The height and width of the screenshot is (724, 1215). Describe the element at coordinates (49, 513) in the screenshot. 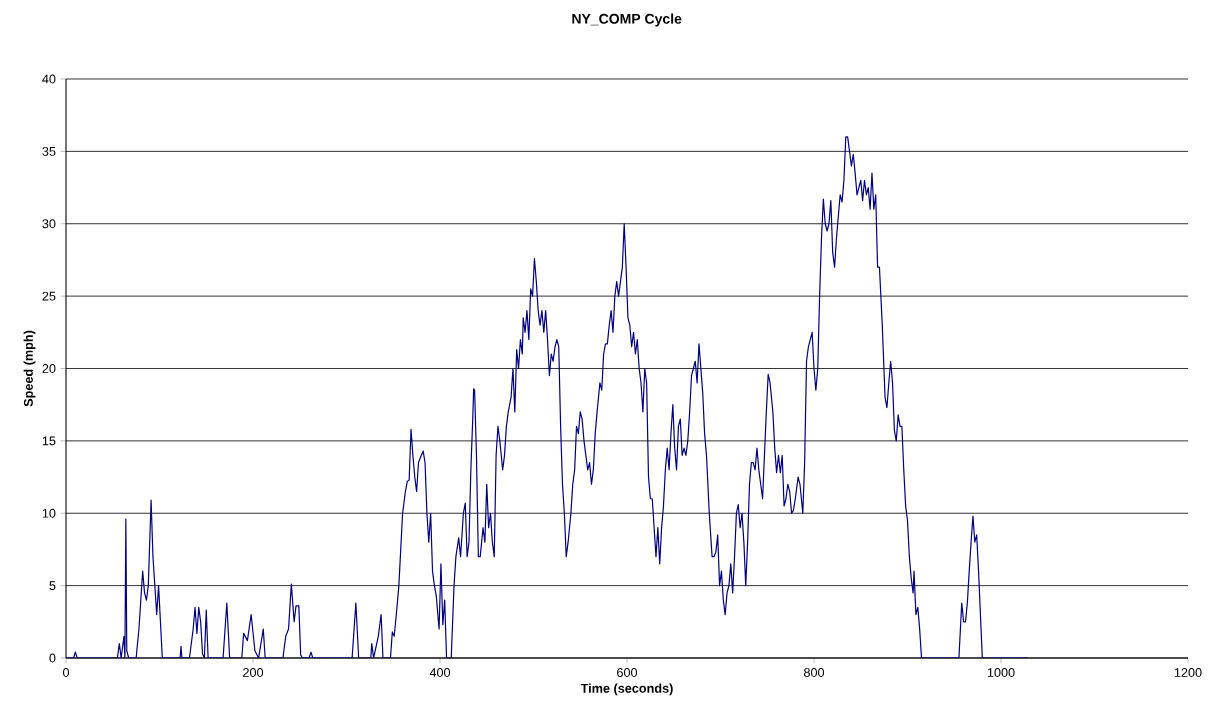

I see `y-tick-label: 10` at that location.